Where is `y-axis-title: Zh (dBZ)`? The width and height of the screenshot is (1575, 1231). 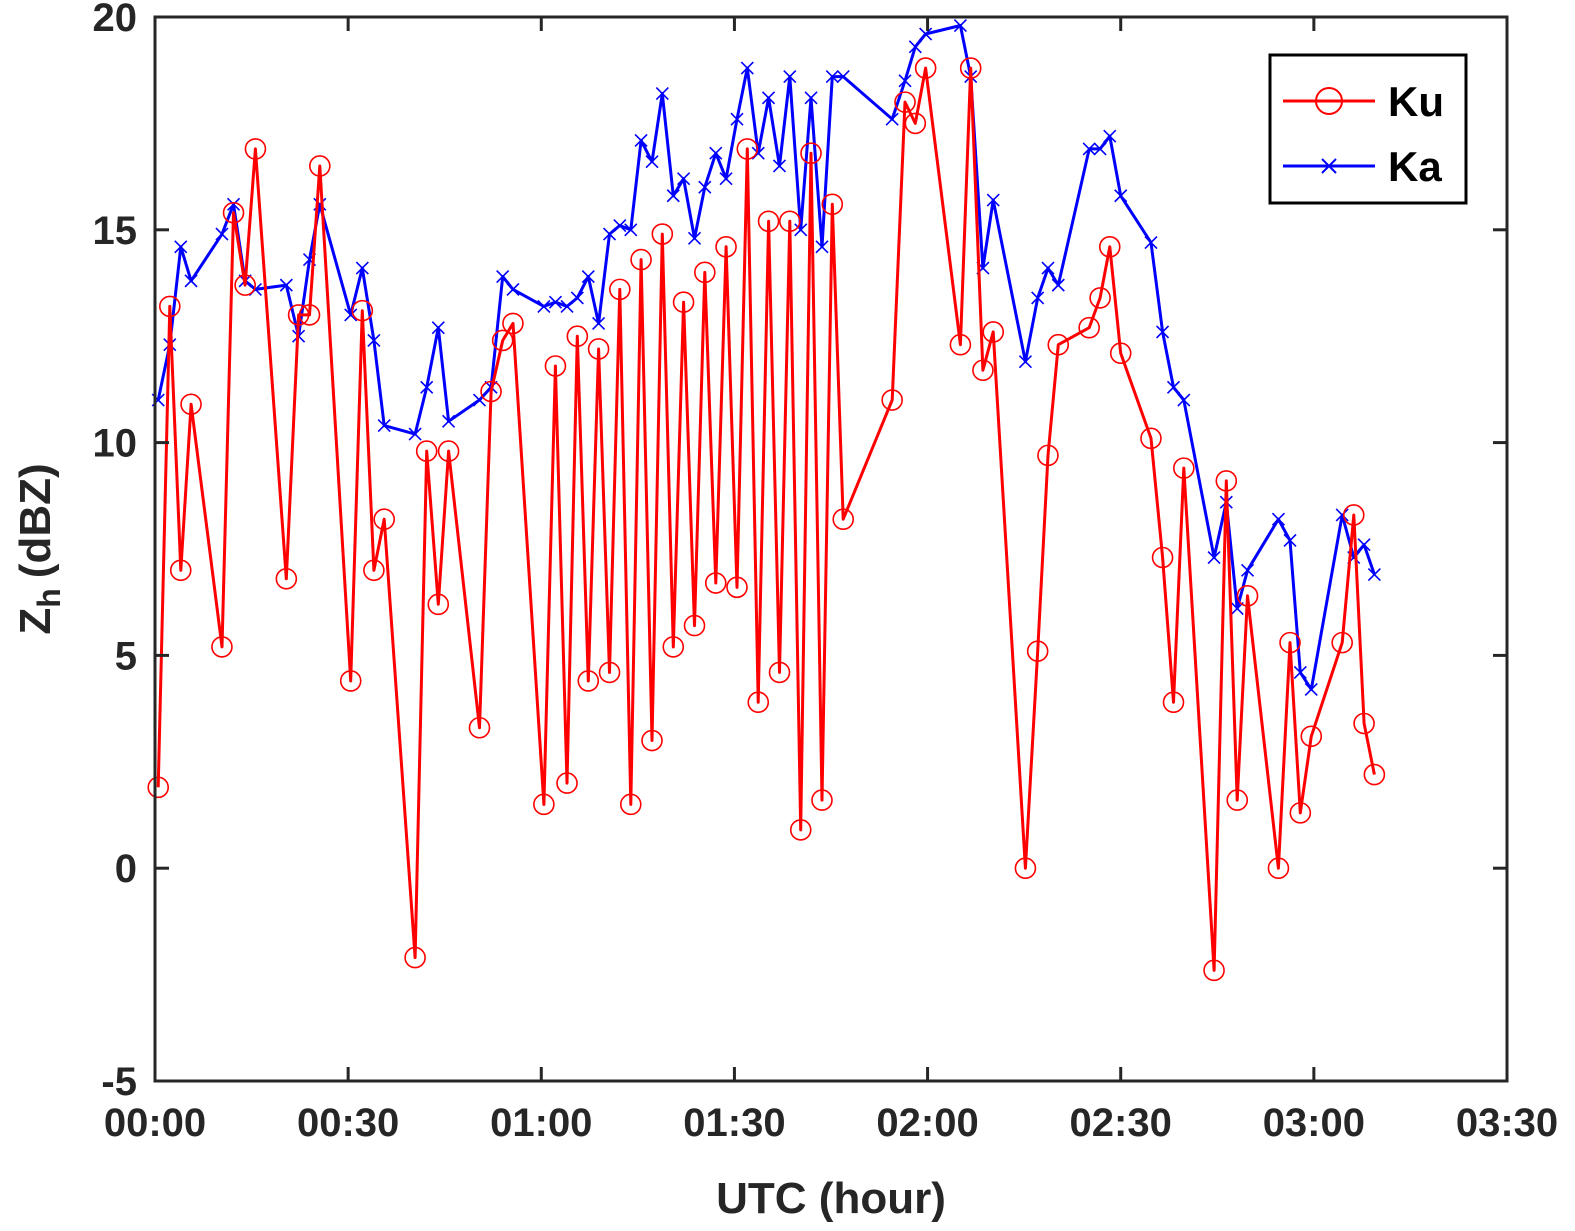
y-axis-title: Zh (dBZ) is located at coordinates (39, 548).